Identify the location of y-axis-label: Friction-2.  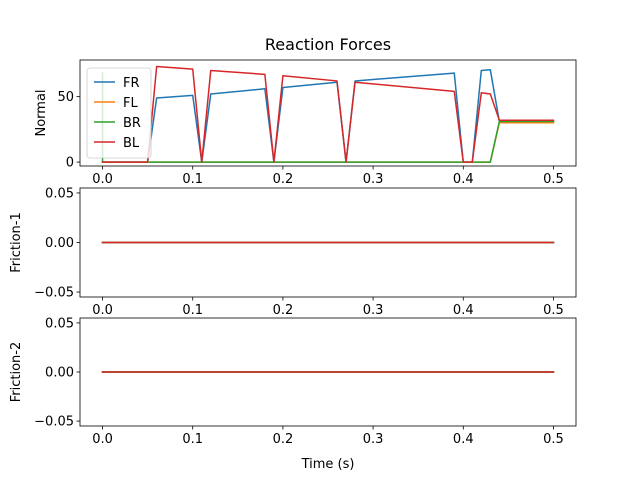
(16, 372).